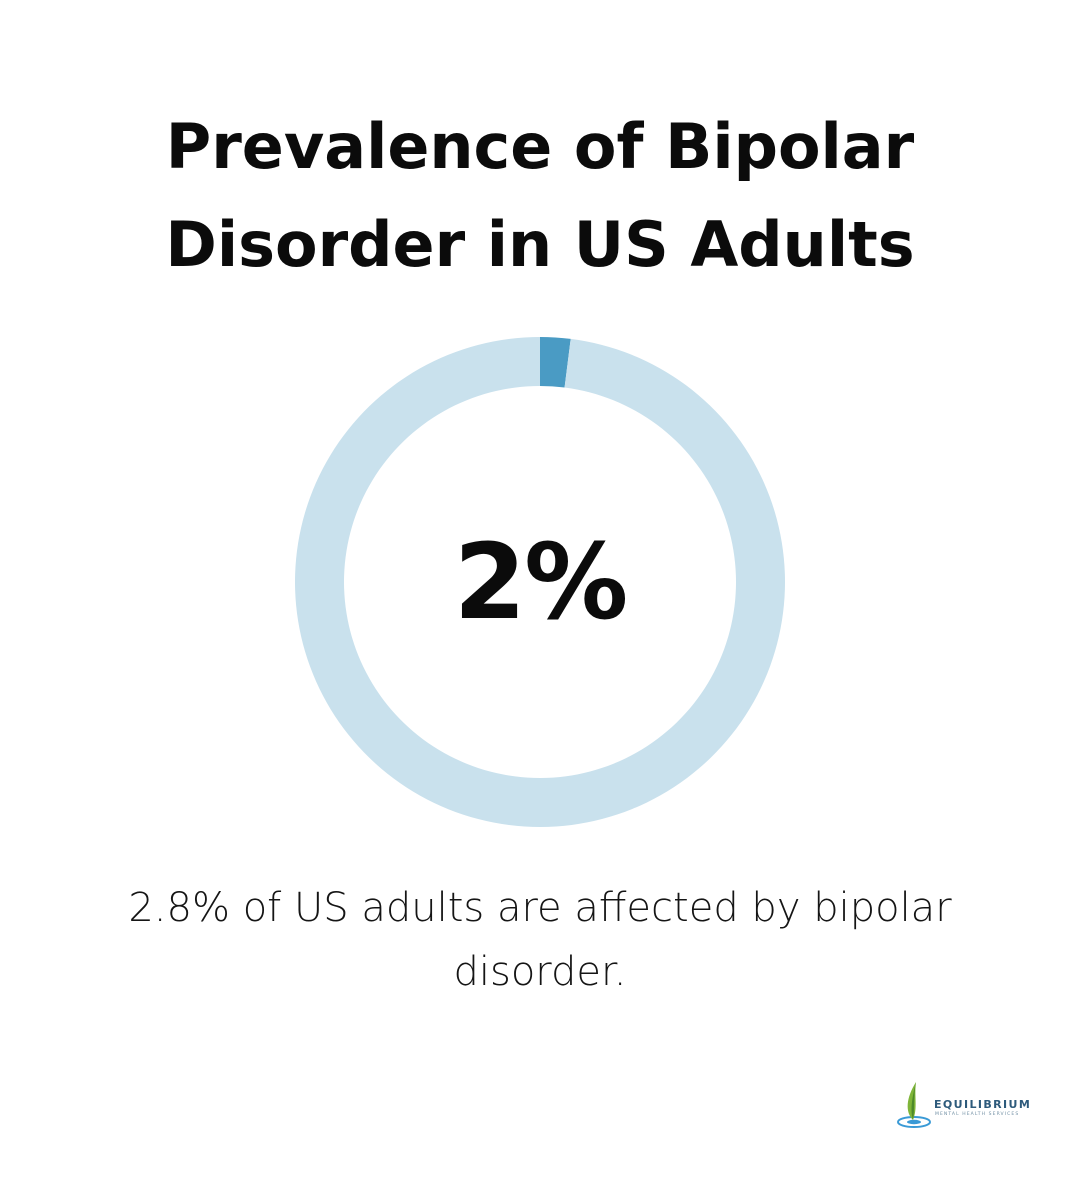 The height and width of the screenshot is (1184, 1080). What do you see at coordinates (540, 244) in the screenshot?
I see `chart-title-line-2: Disorder in US Adults` at bounding box center [540, 244].